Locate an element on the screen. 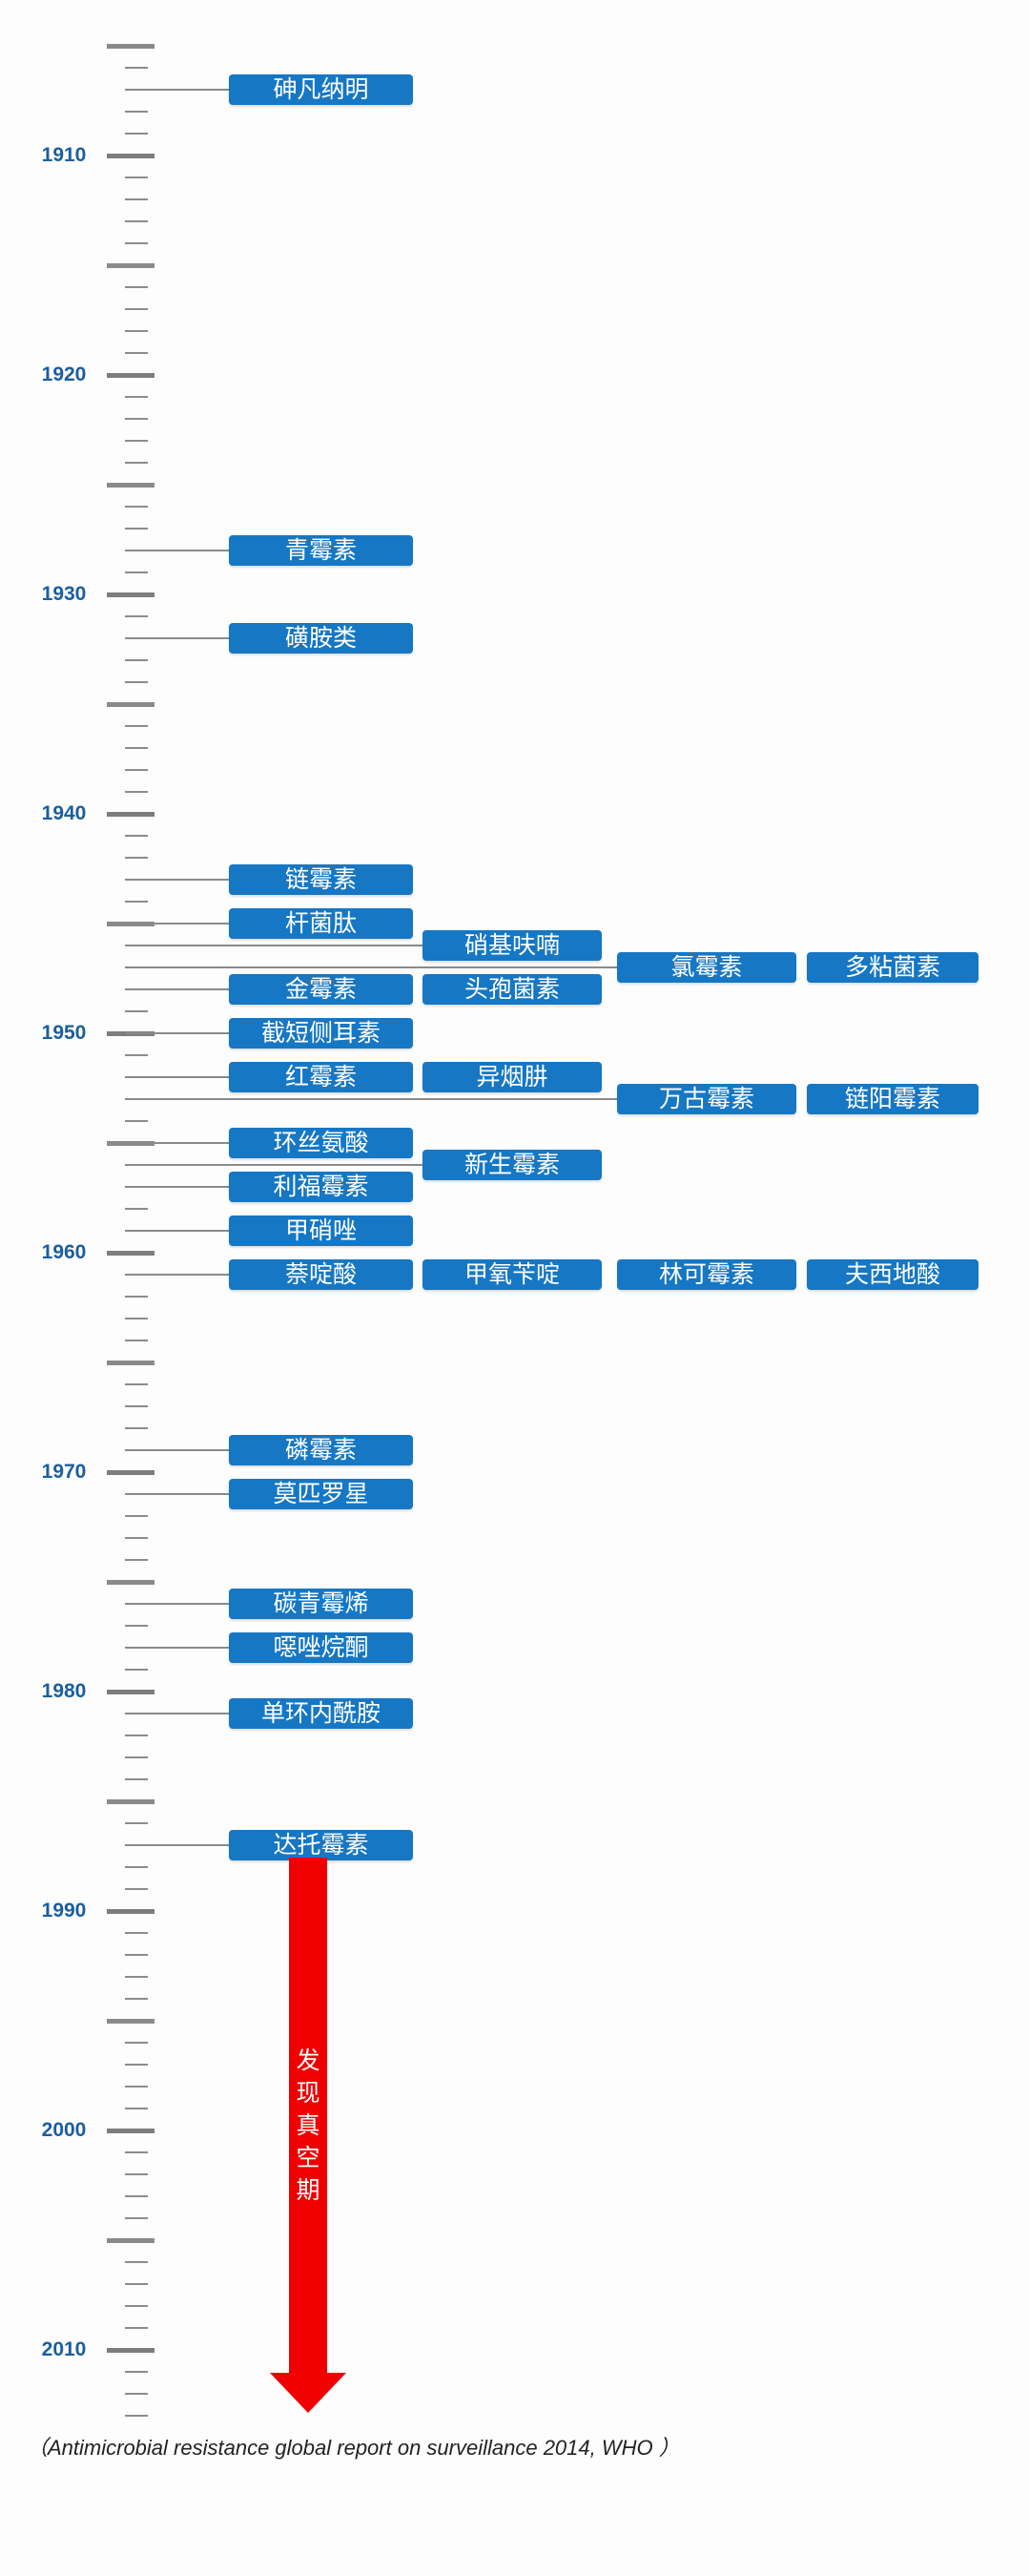  drug-box: 链霉素 is located at coordinates (321, 879).